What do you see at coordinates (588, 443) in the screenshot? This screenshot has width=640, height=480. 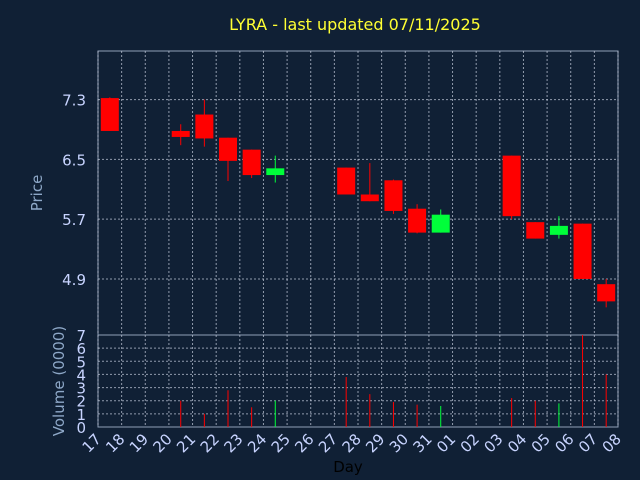 I see `x-tick-label: 07` at bounding box center [588, 443].